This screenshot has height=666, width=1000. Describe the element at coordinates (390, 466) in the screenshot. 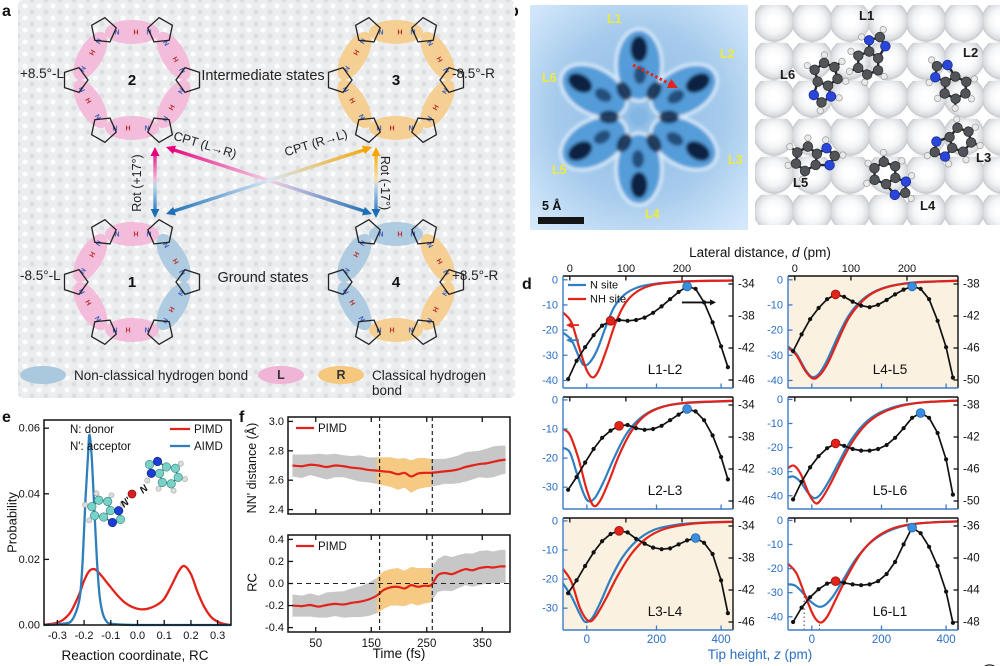

I see `nn-distance-chart: 3.0 2.8 2.6 2.4 PIMD` at that location.